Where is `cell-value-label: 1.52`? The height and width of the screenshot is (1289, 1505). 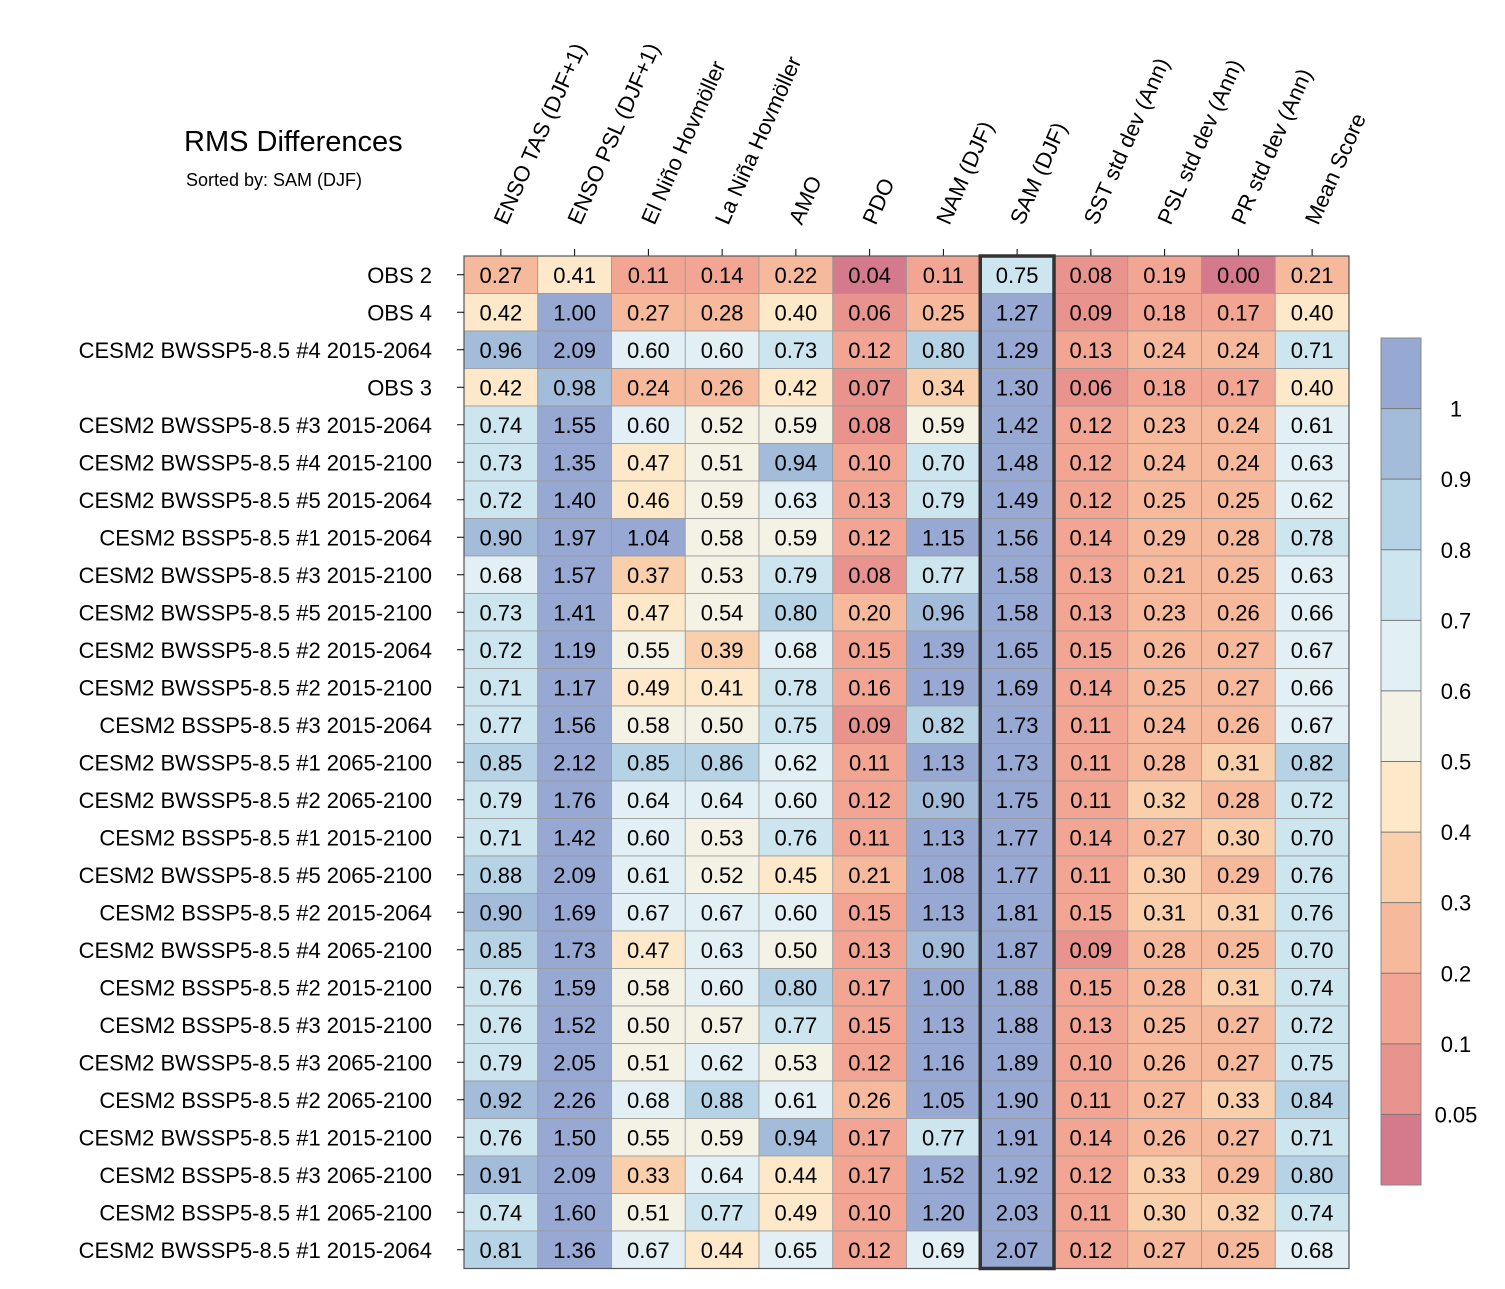
cell-value-label: 1.52 is located at coordinates (943, 1175).